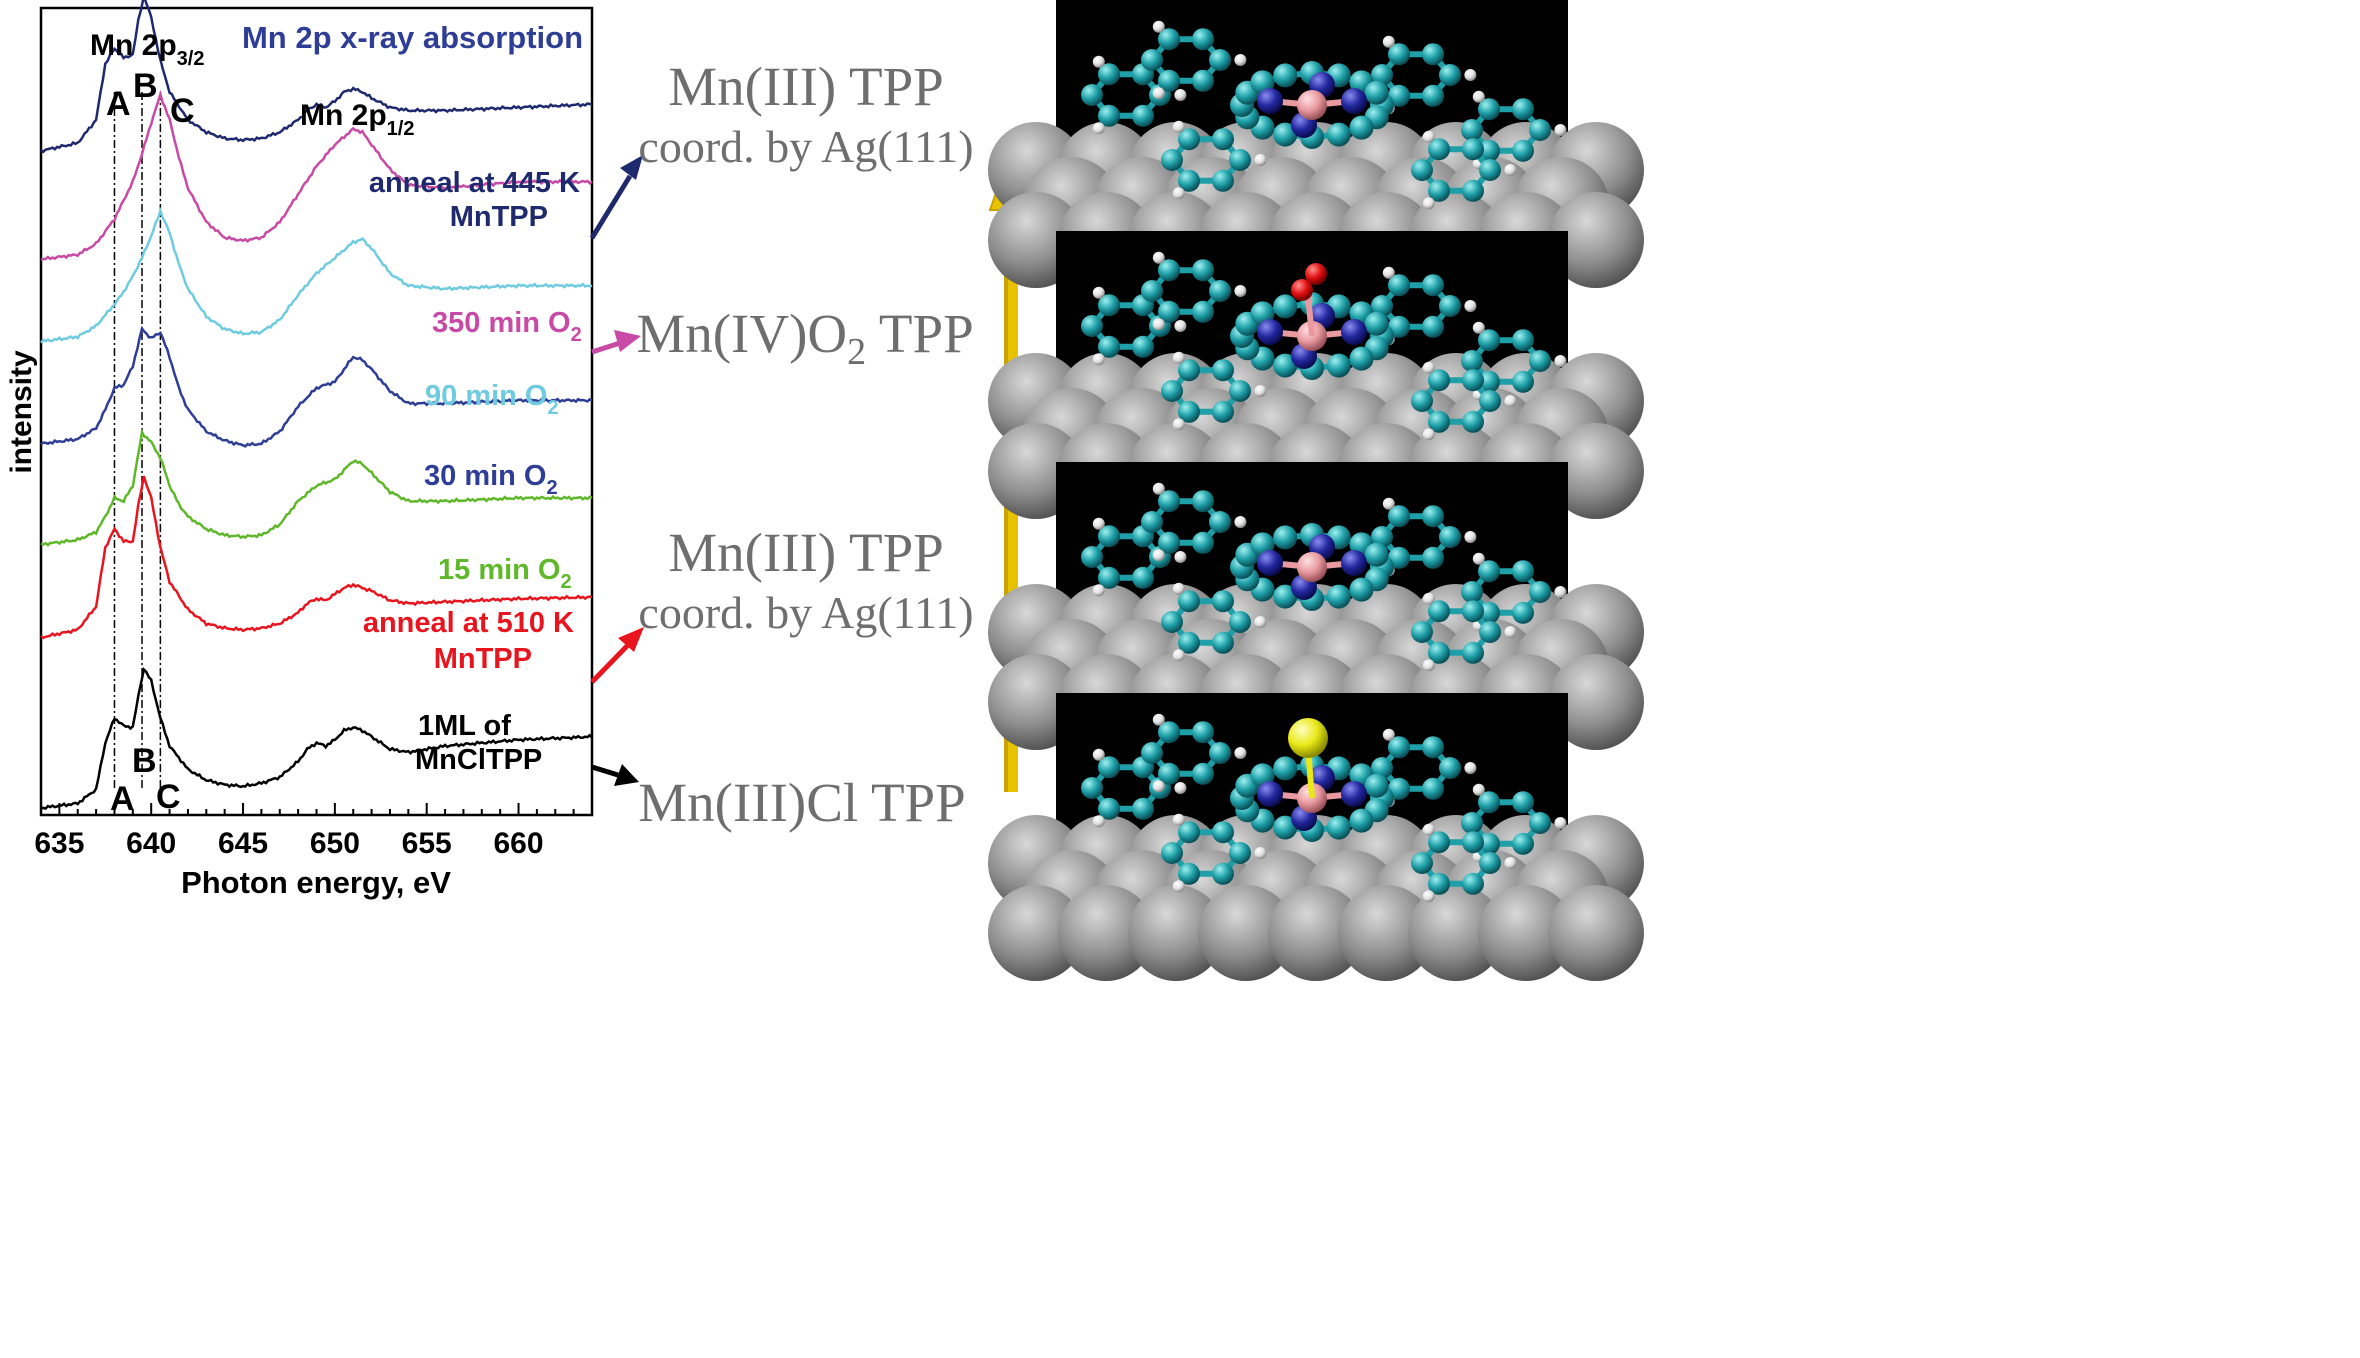 The width and height of the screenshot is (2360, 1358). What do you see at coordinates (357, 119) in the screenshot?
I see `edge-label-2p12: Mn 2p1/2` at bounding box center [357, 119].